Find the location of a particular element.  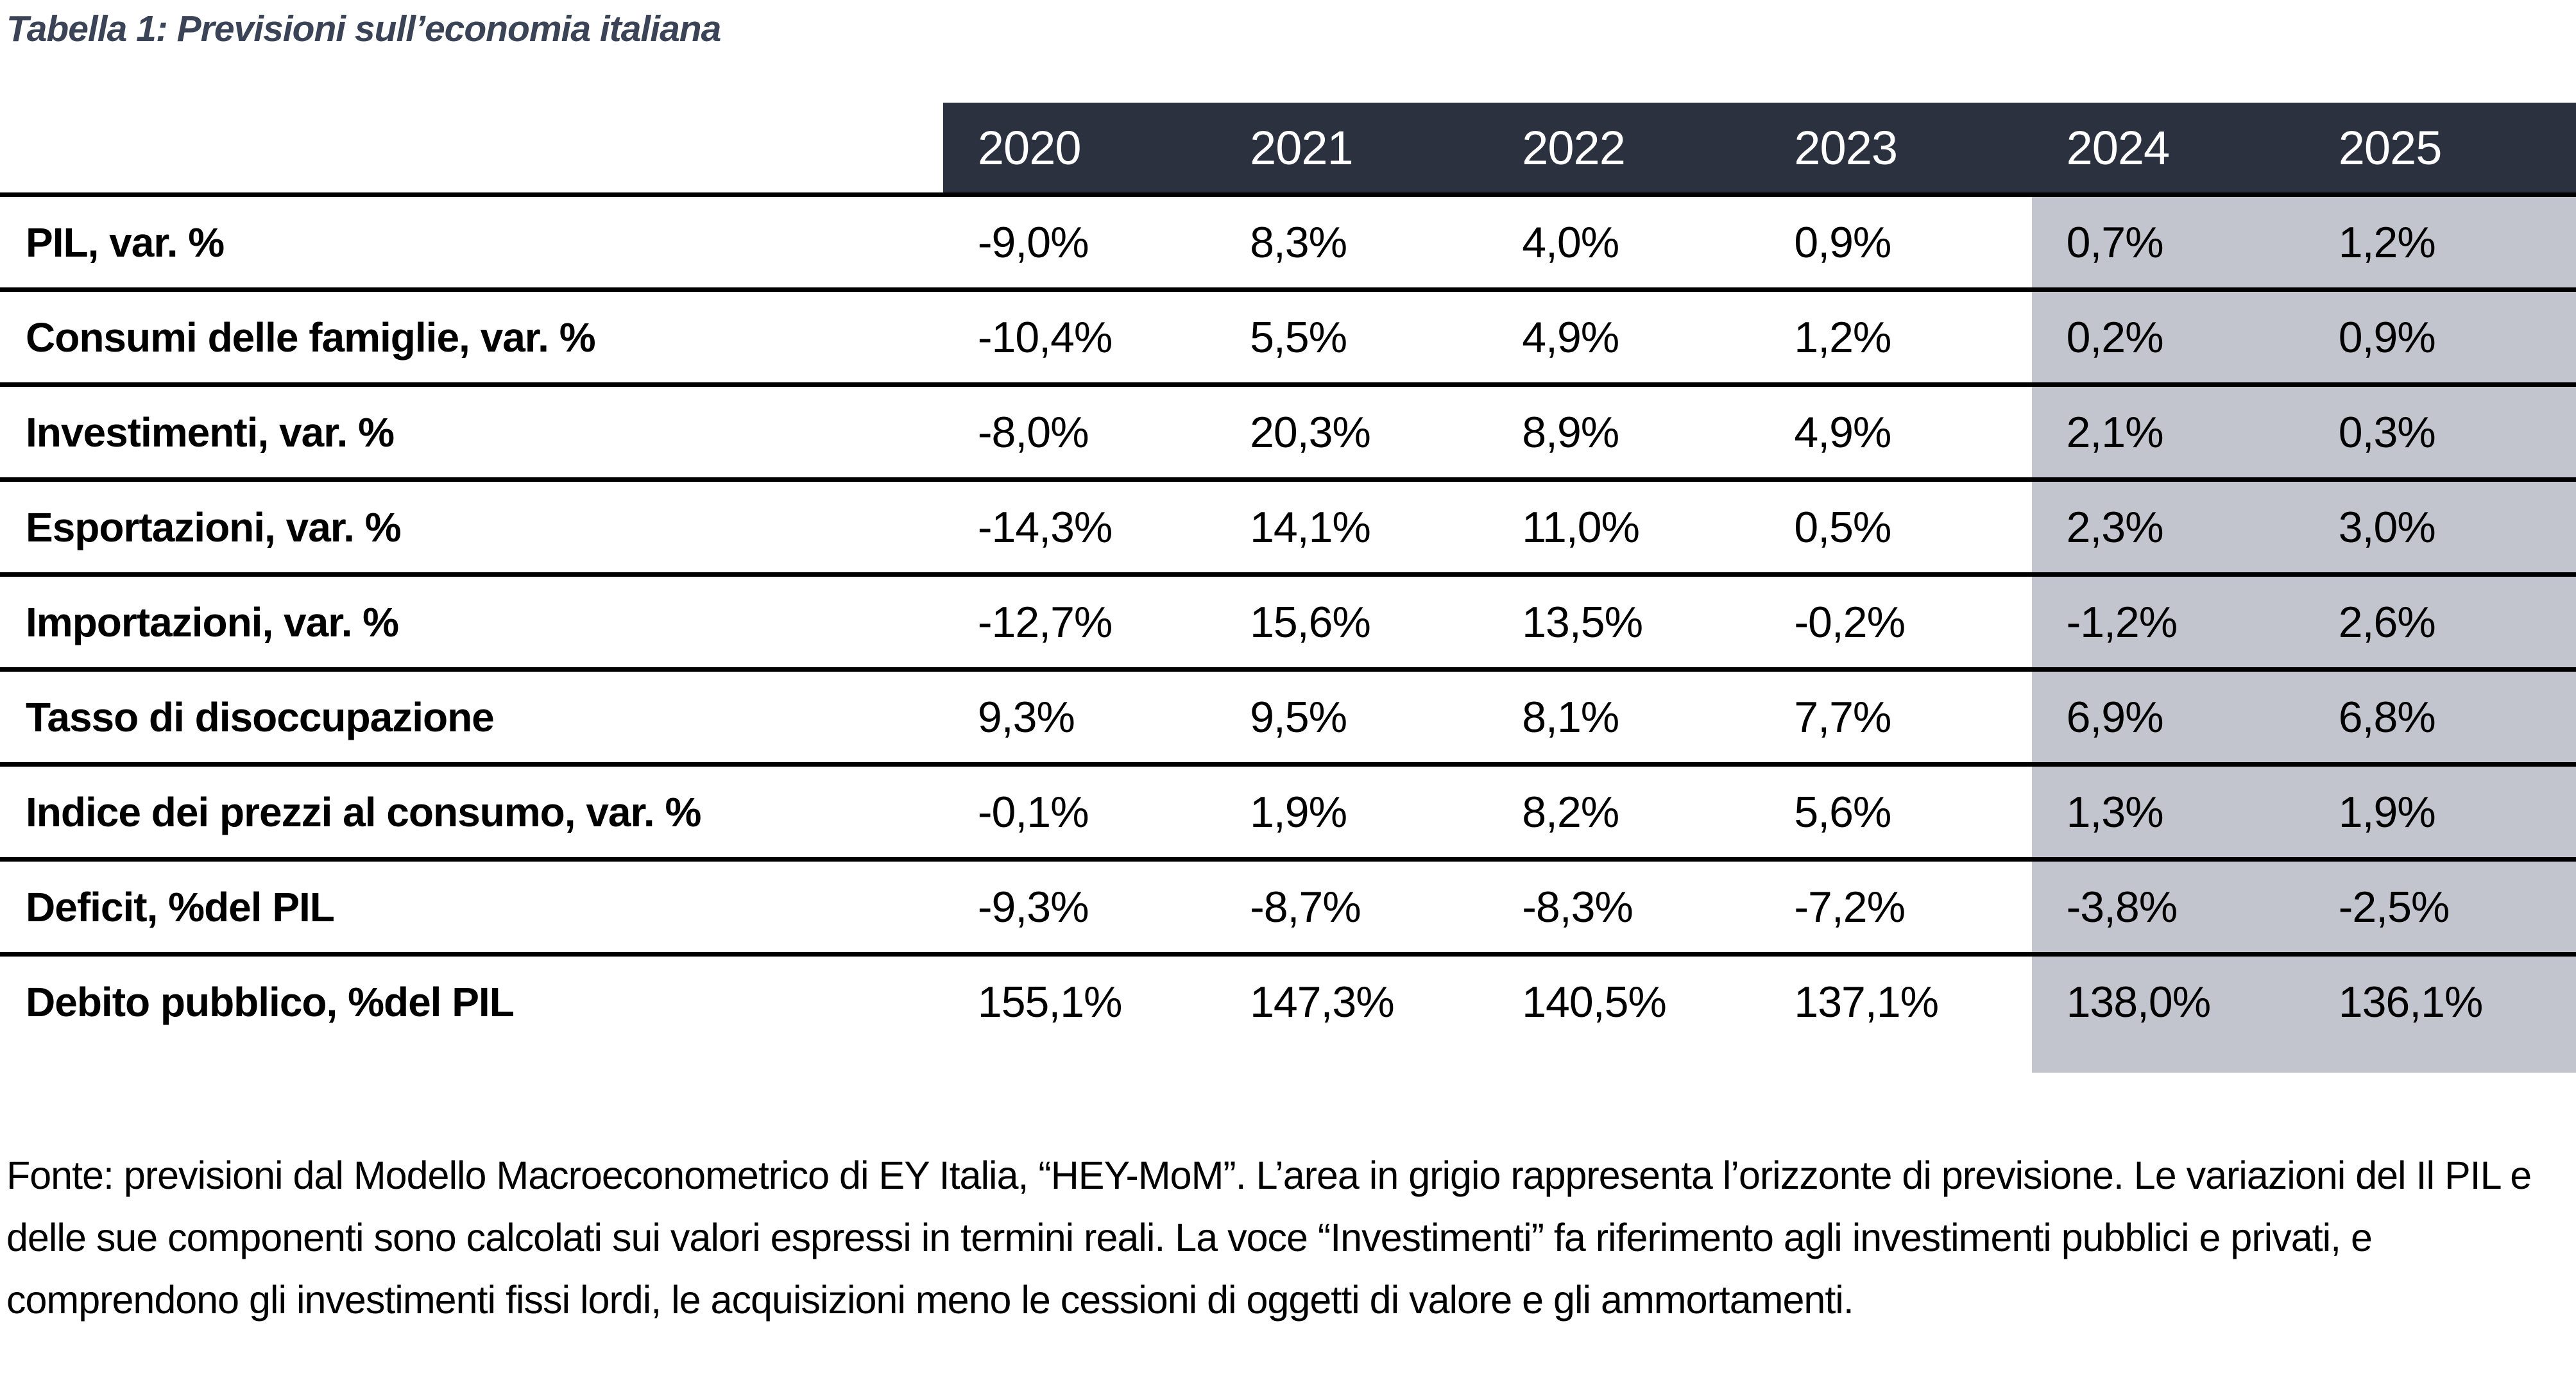

table-header-row: 2020 2021 2022 2023 2024 2025 is located at coordinates (1288, 148).